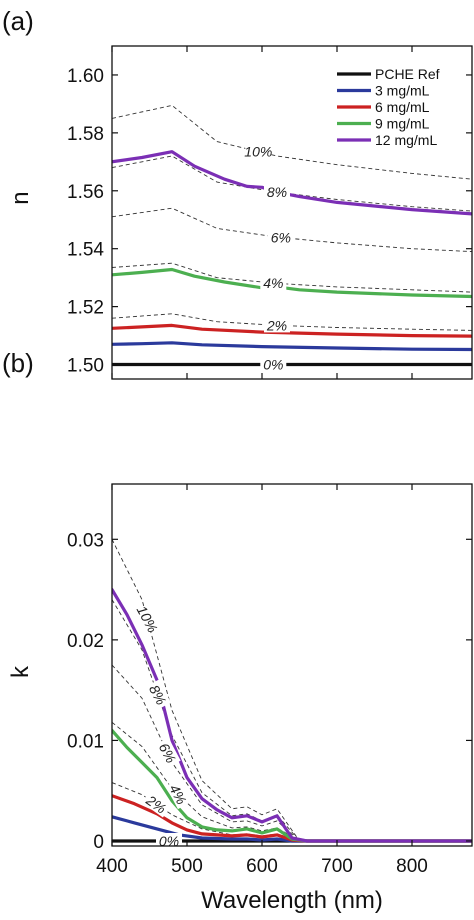  What do you see at coordinates (112, 866) in the screenshot?
I see `xtick-label-400: 400` at bounding box center [112, 866].